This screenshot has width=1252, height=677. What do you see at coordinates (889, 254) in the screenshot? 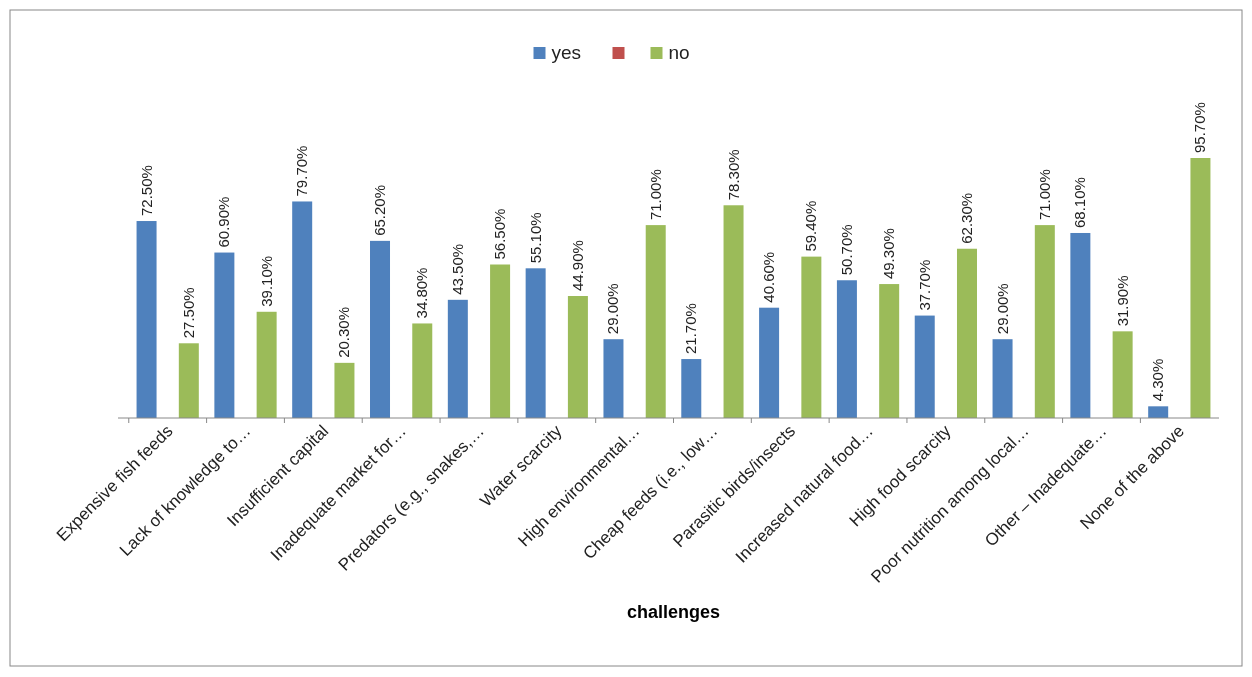
I see `data-label: 49.30%` at bounding box center [889, 254].